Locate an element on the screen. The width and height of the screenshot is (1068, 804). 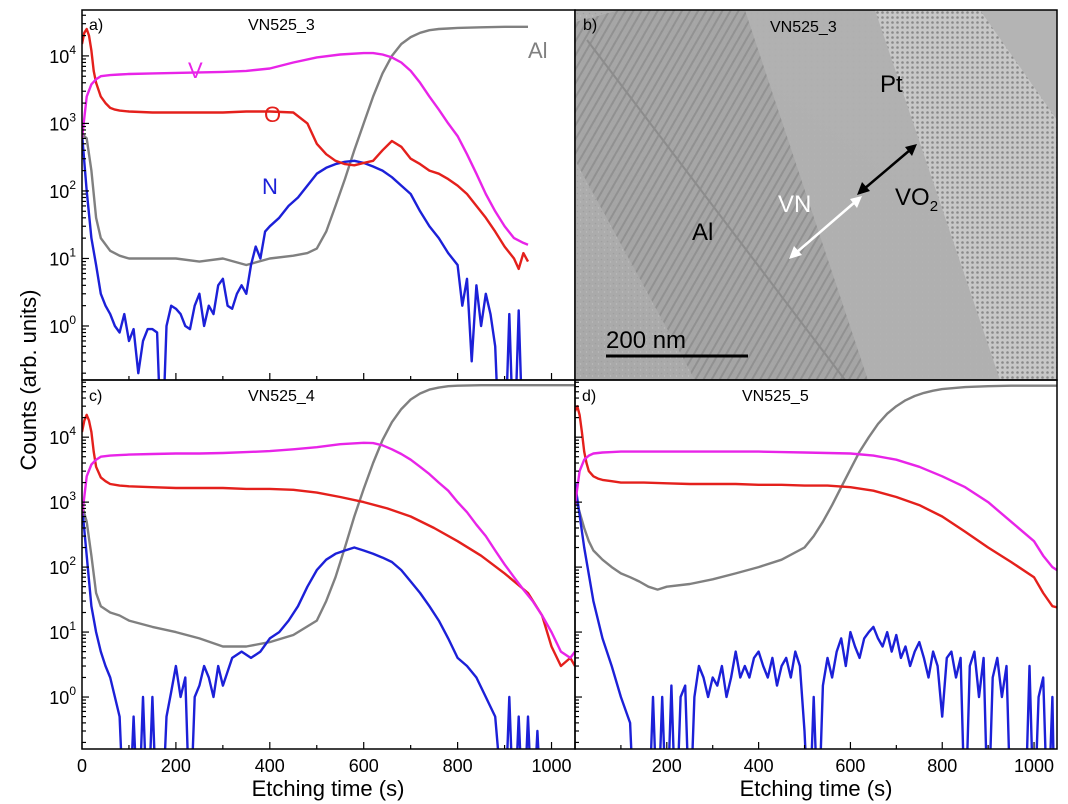
panel-c-title: VN525_4 is located at coordinates (281, 396).